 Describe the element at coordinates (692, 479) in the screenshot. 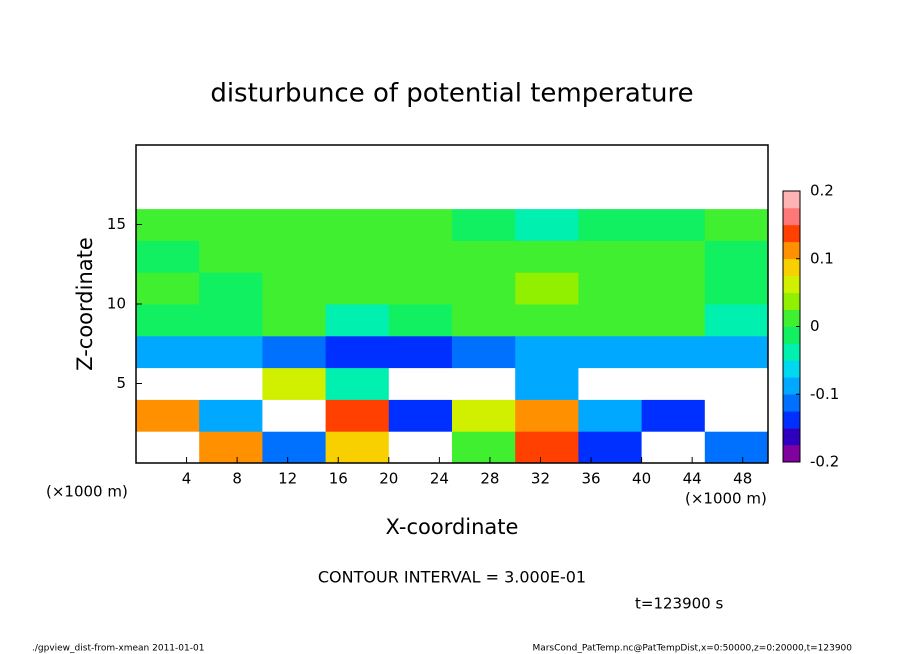

I see `x-tick-label: 44` at that location.